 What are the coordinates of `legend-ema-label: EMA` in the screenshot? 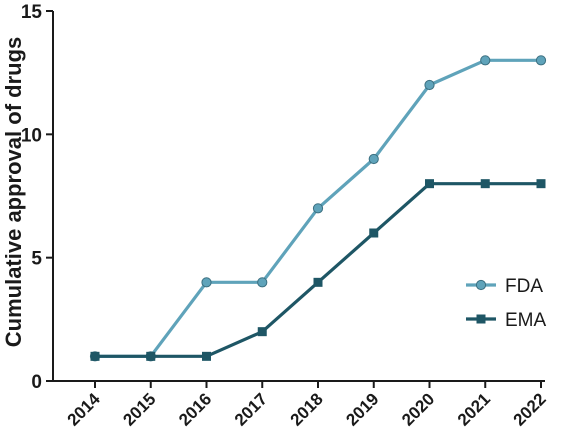 It's located at (526, 320).